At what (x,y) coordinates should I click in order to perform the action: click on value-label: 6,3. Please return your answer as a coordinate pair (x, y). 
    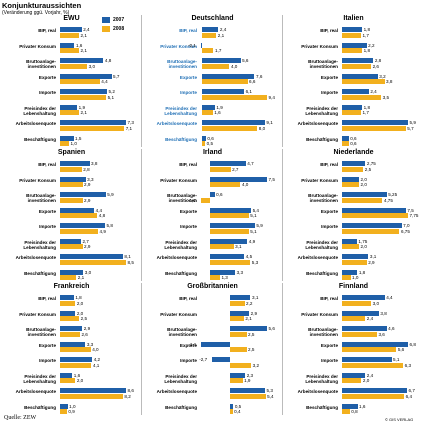
    Looking at the image, I should click on (408, 365).